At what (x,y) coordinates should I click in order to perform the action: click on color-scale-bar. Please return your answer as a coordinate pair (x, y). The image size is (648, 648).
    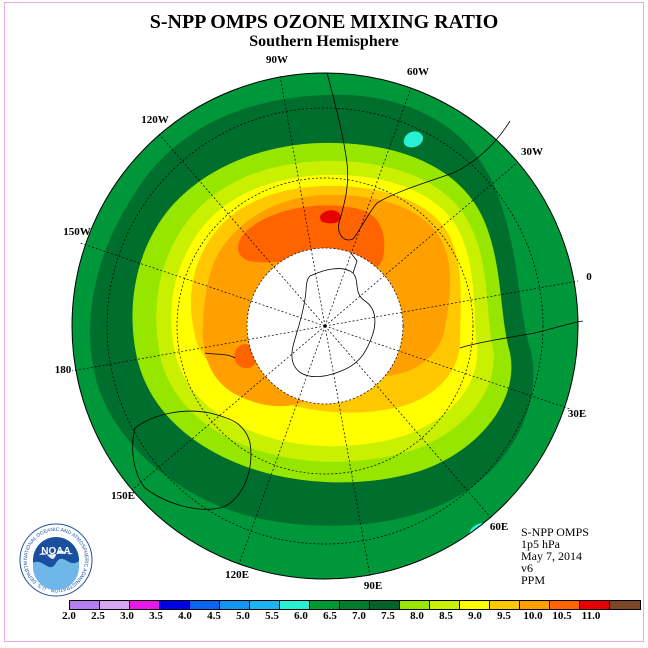
    Looking at the image, I should click on (355, 605).